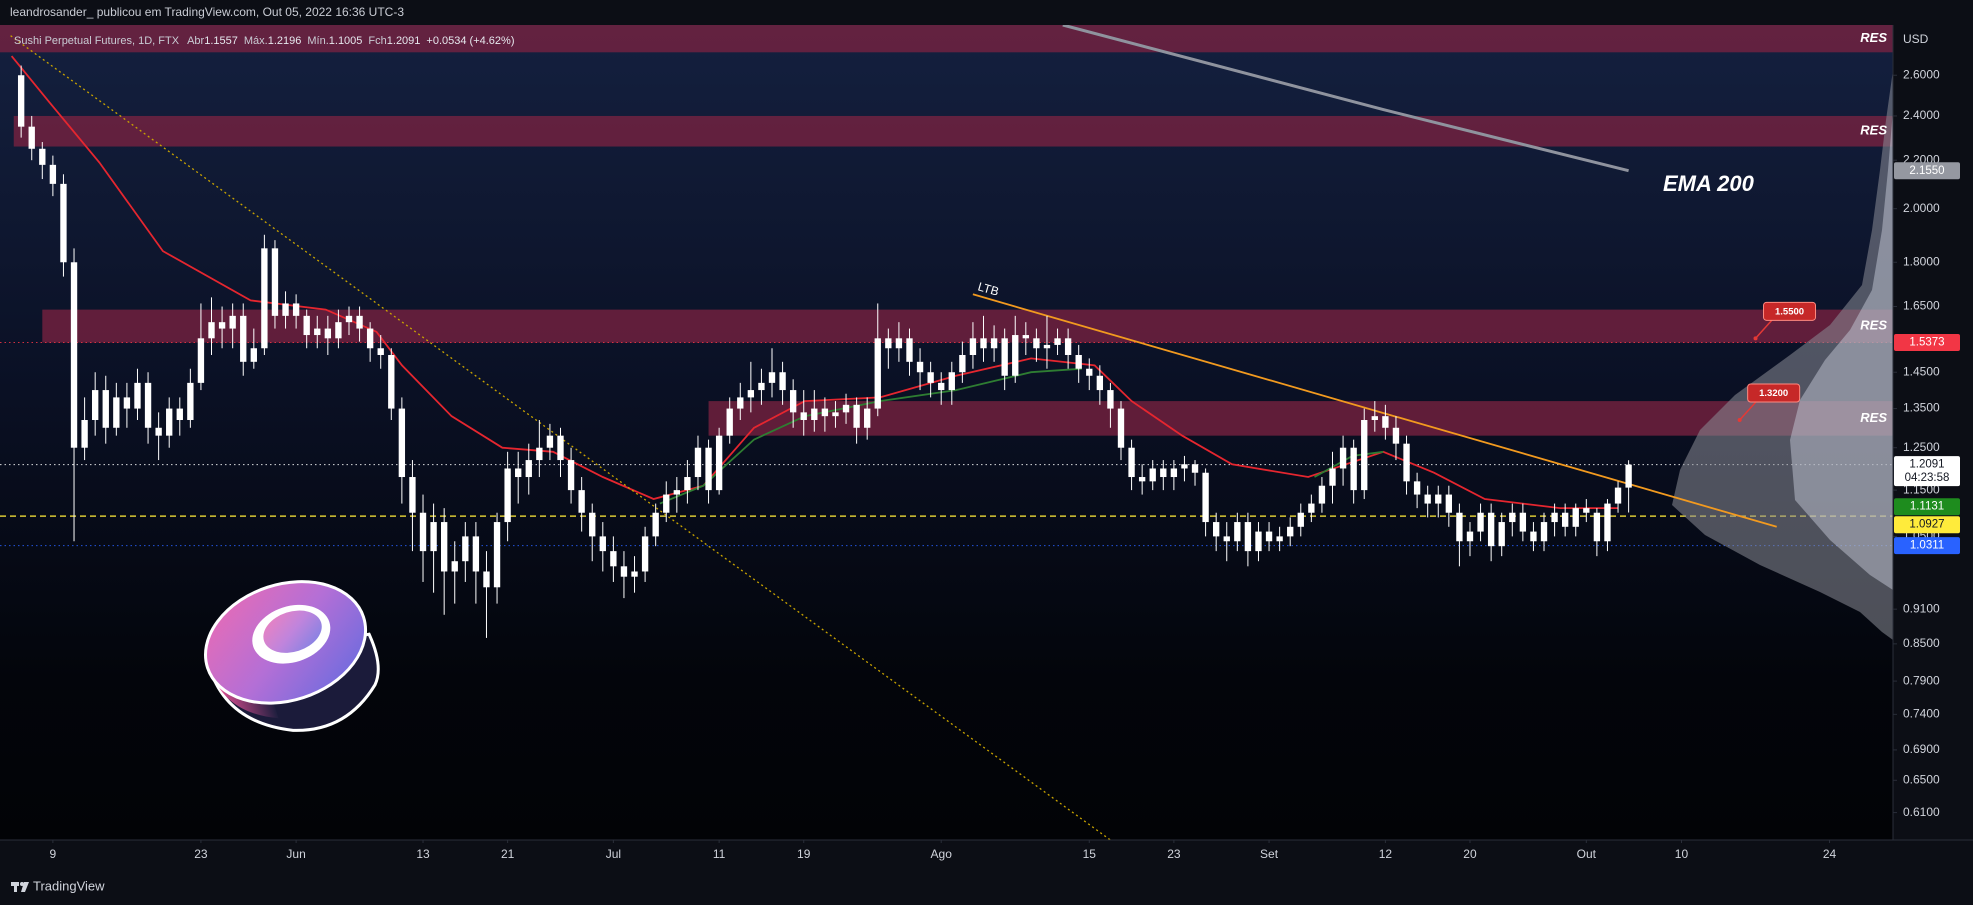  What do you see at coordinates (295, 854) in the screenshot?
I see `x-tick-label: Jun` at bounding box center [295, 854].